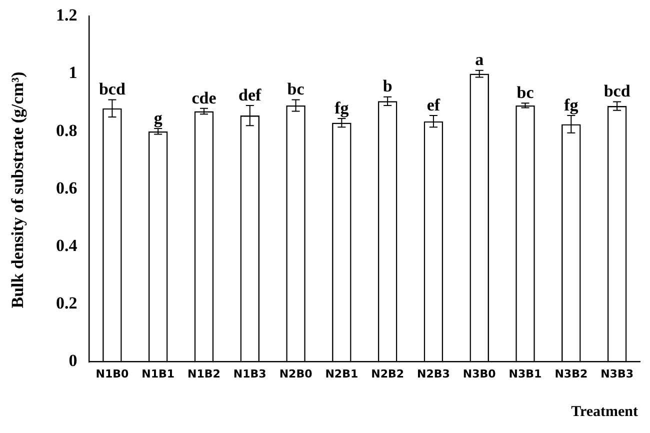  What do you see at coordinates (67, 188) in the screenshot?
I see `y-tick-label: 0.6` at bounding box center [67, 188].